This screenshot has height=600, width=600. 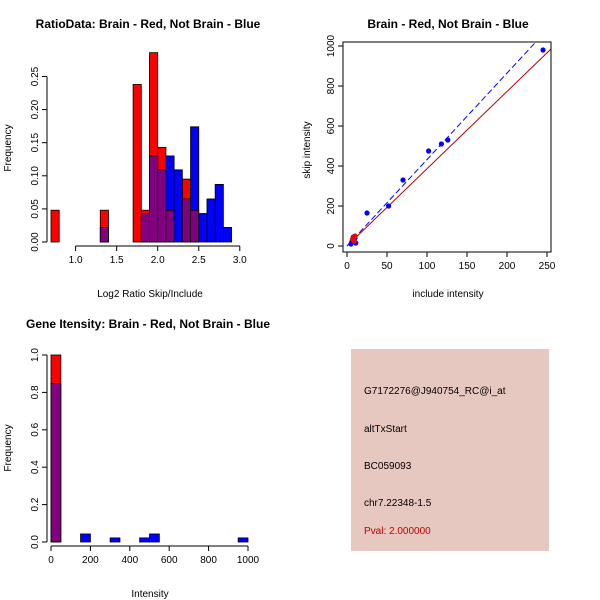 I want to click on chart2-xtick-label: 150, so click(x=467, y=266).